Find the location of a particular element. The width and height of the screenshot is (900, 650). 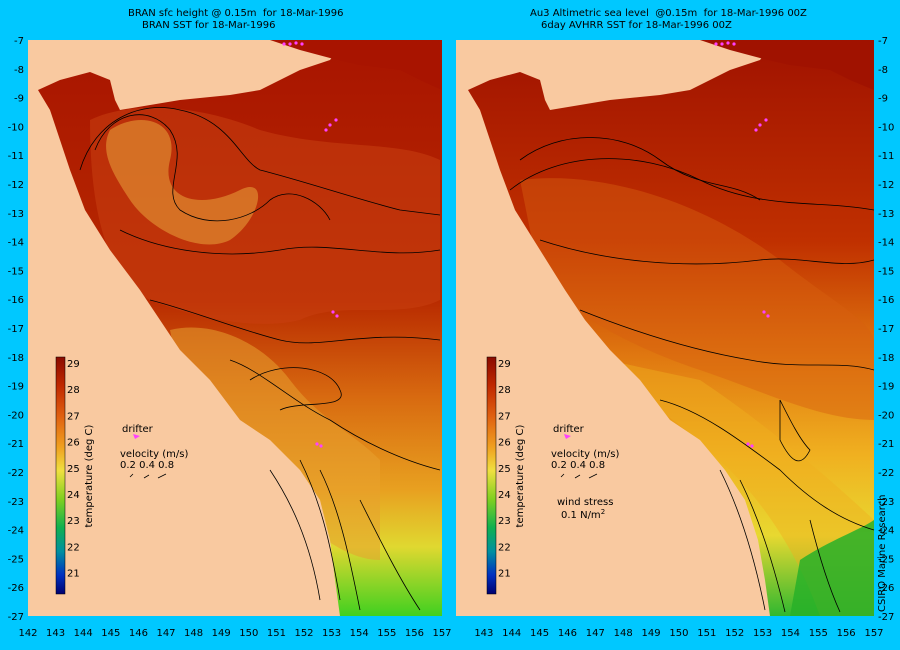

x-tick-label: 142 is located at coordinates (27, 633).